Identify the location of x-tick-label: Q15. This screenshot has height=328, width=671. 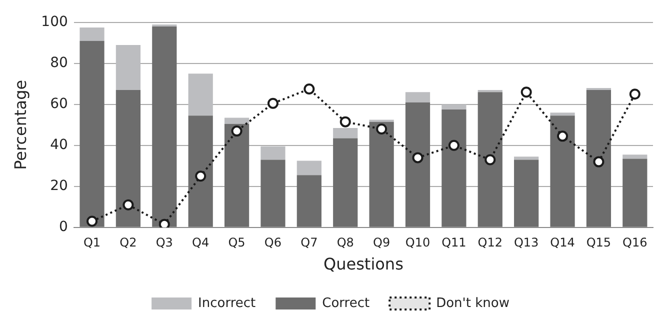
(599, 243).